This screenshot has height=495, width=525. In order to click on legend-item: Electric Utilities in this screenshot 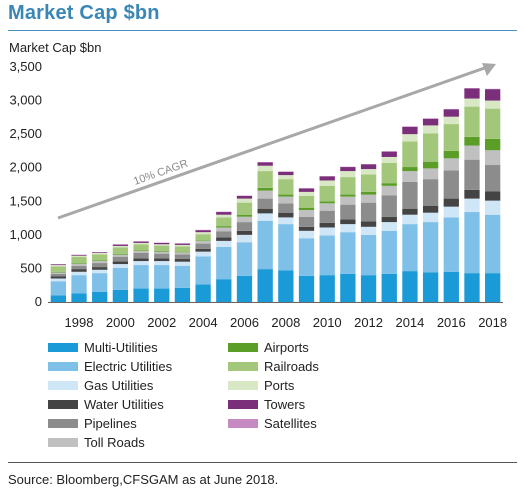, I will do `click(110, 366)`.